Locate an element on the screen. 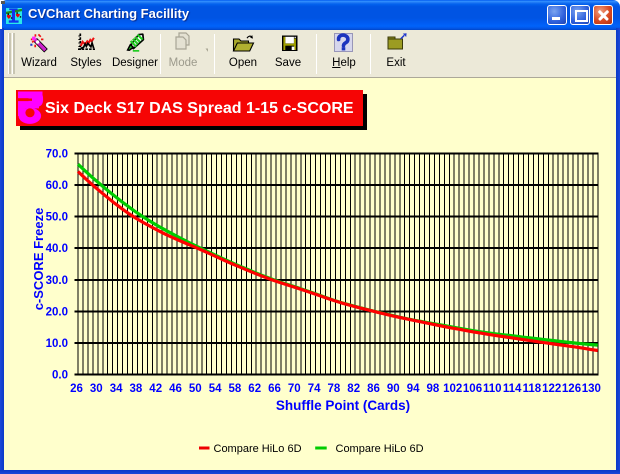 The height and width of the screenshot is (474, 620). svg-text: 90 is located at coordinates (393, 389).